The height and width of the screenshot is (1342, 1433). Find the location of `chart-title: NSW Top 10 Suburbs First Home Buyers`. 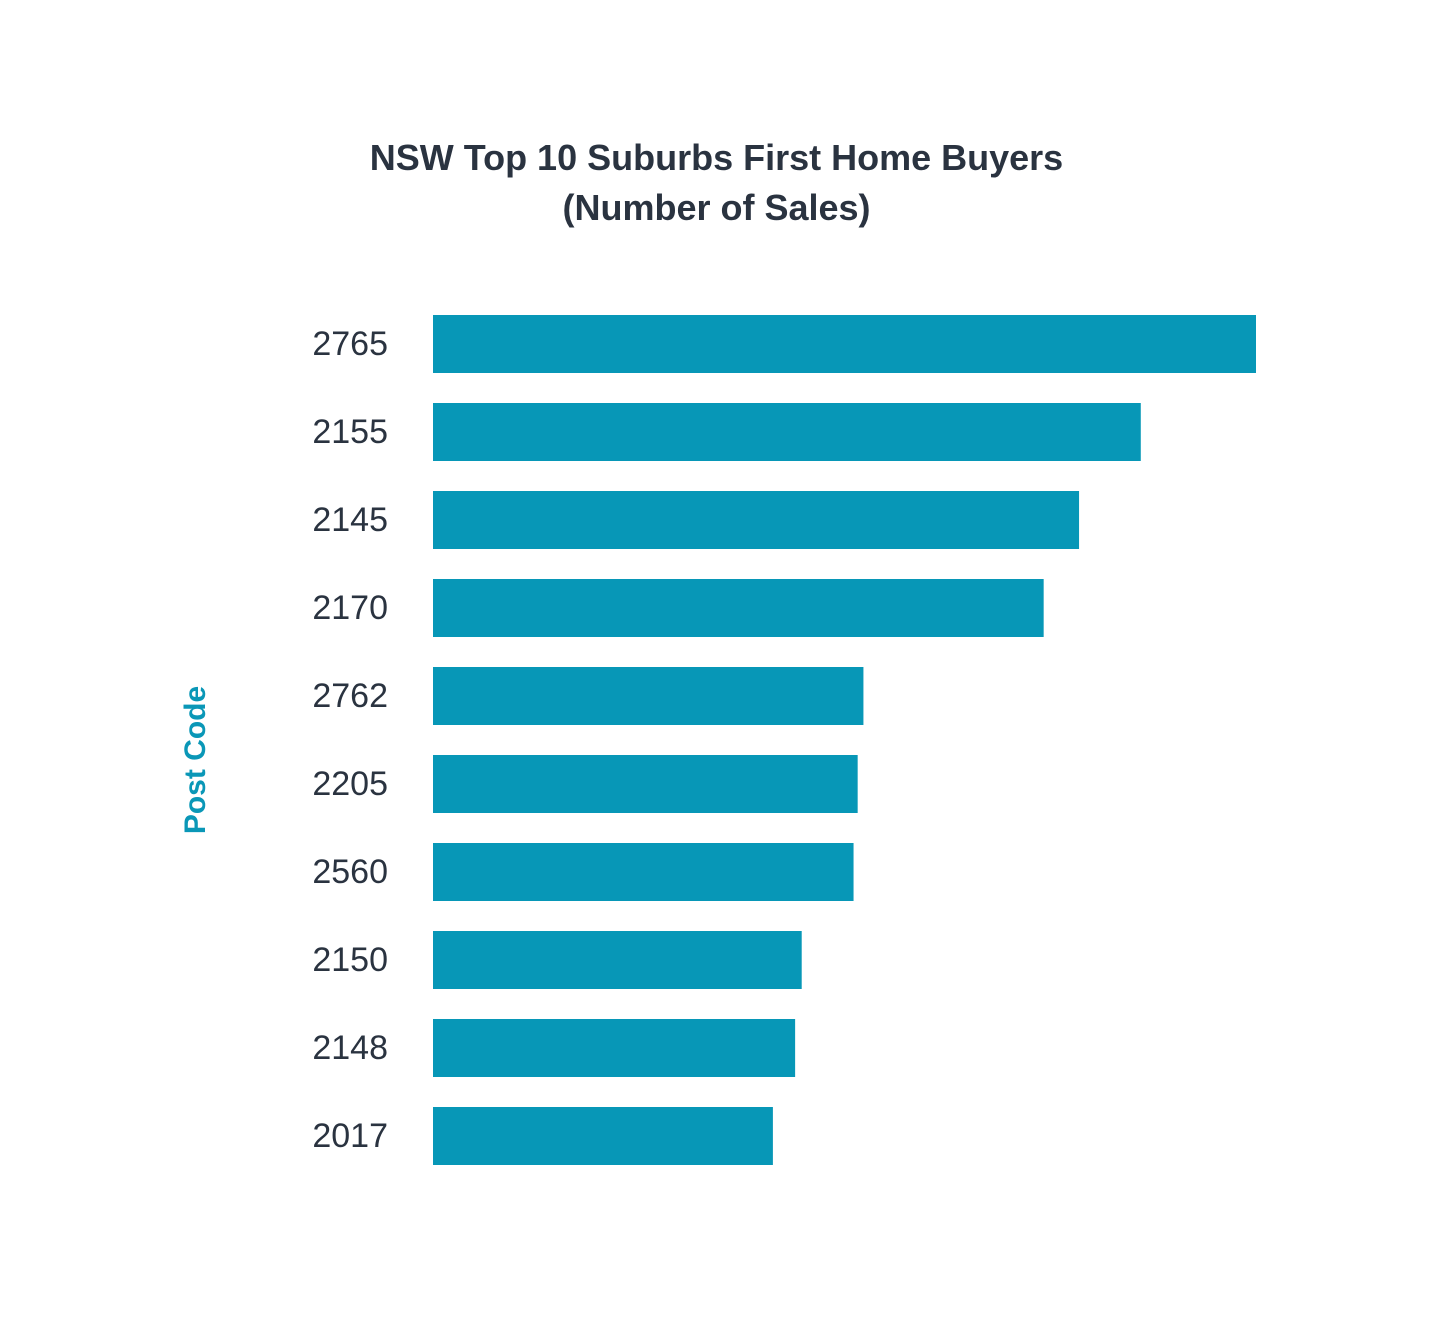

chart-title: NSW Top 10 Suburbs First Home Buyers is located at coordinates (716, 157).